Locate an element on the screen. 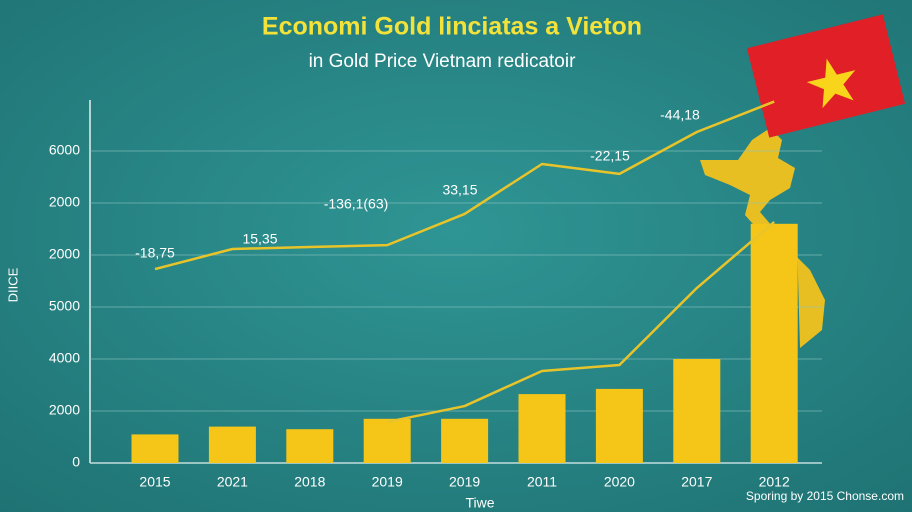  flag is located at coordinates (826, 76).